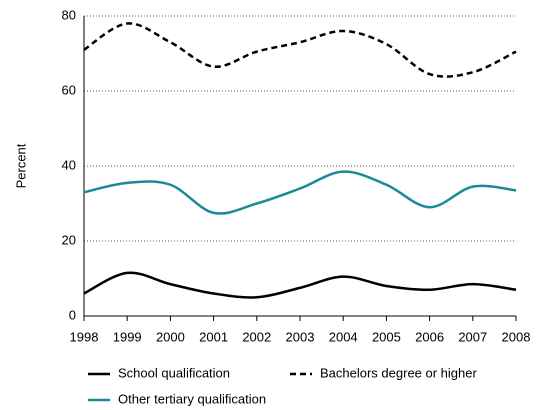  Describe the element at coordinates (84, 336) in the screenshot. I see `x-tick-label: 1998` at that location.